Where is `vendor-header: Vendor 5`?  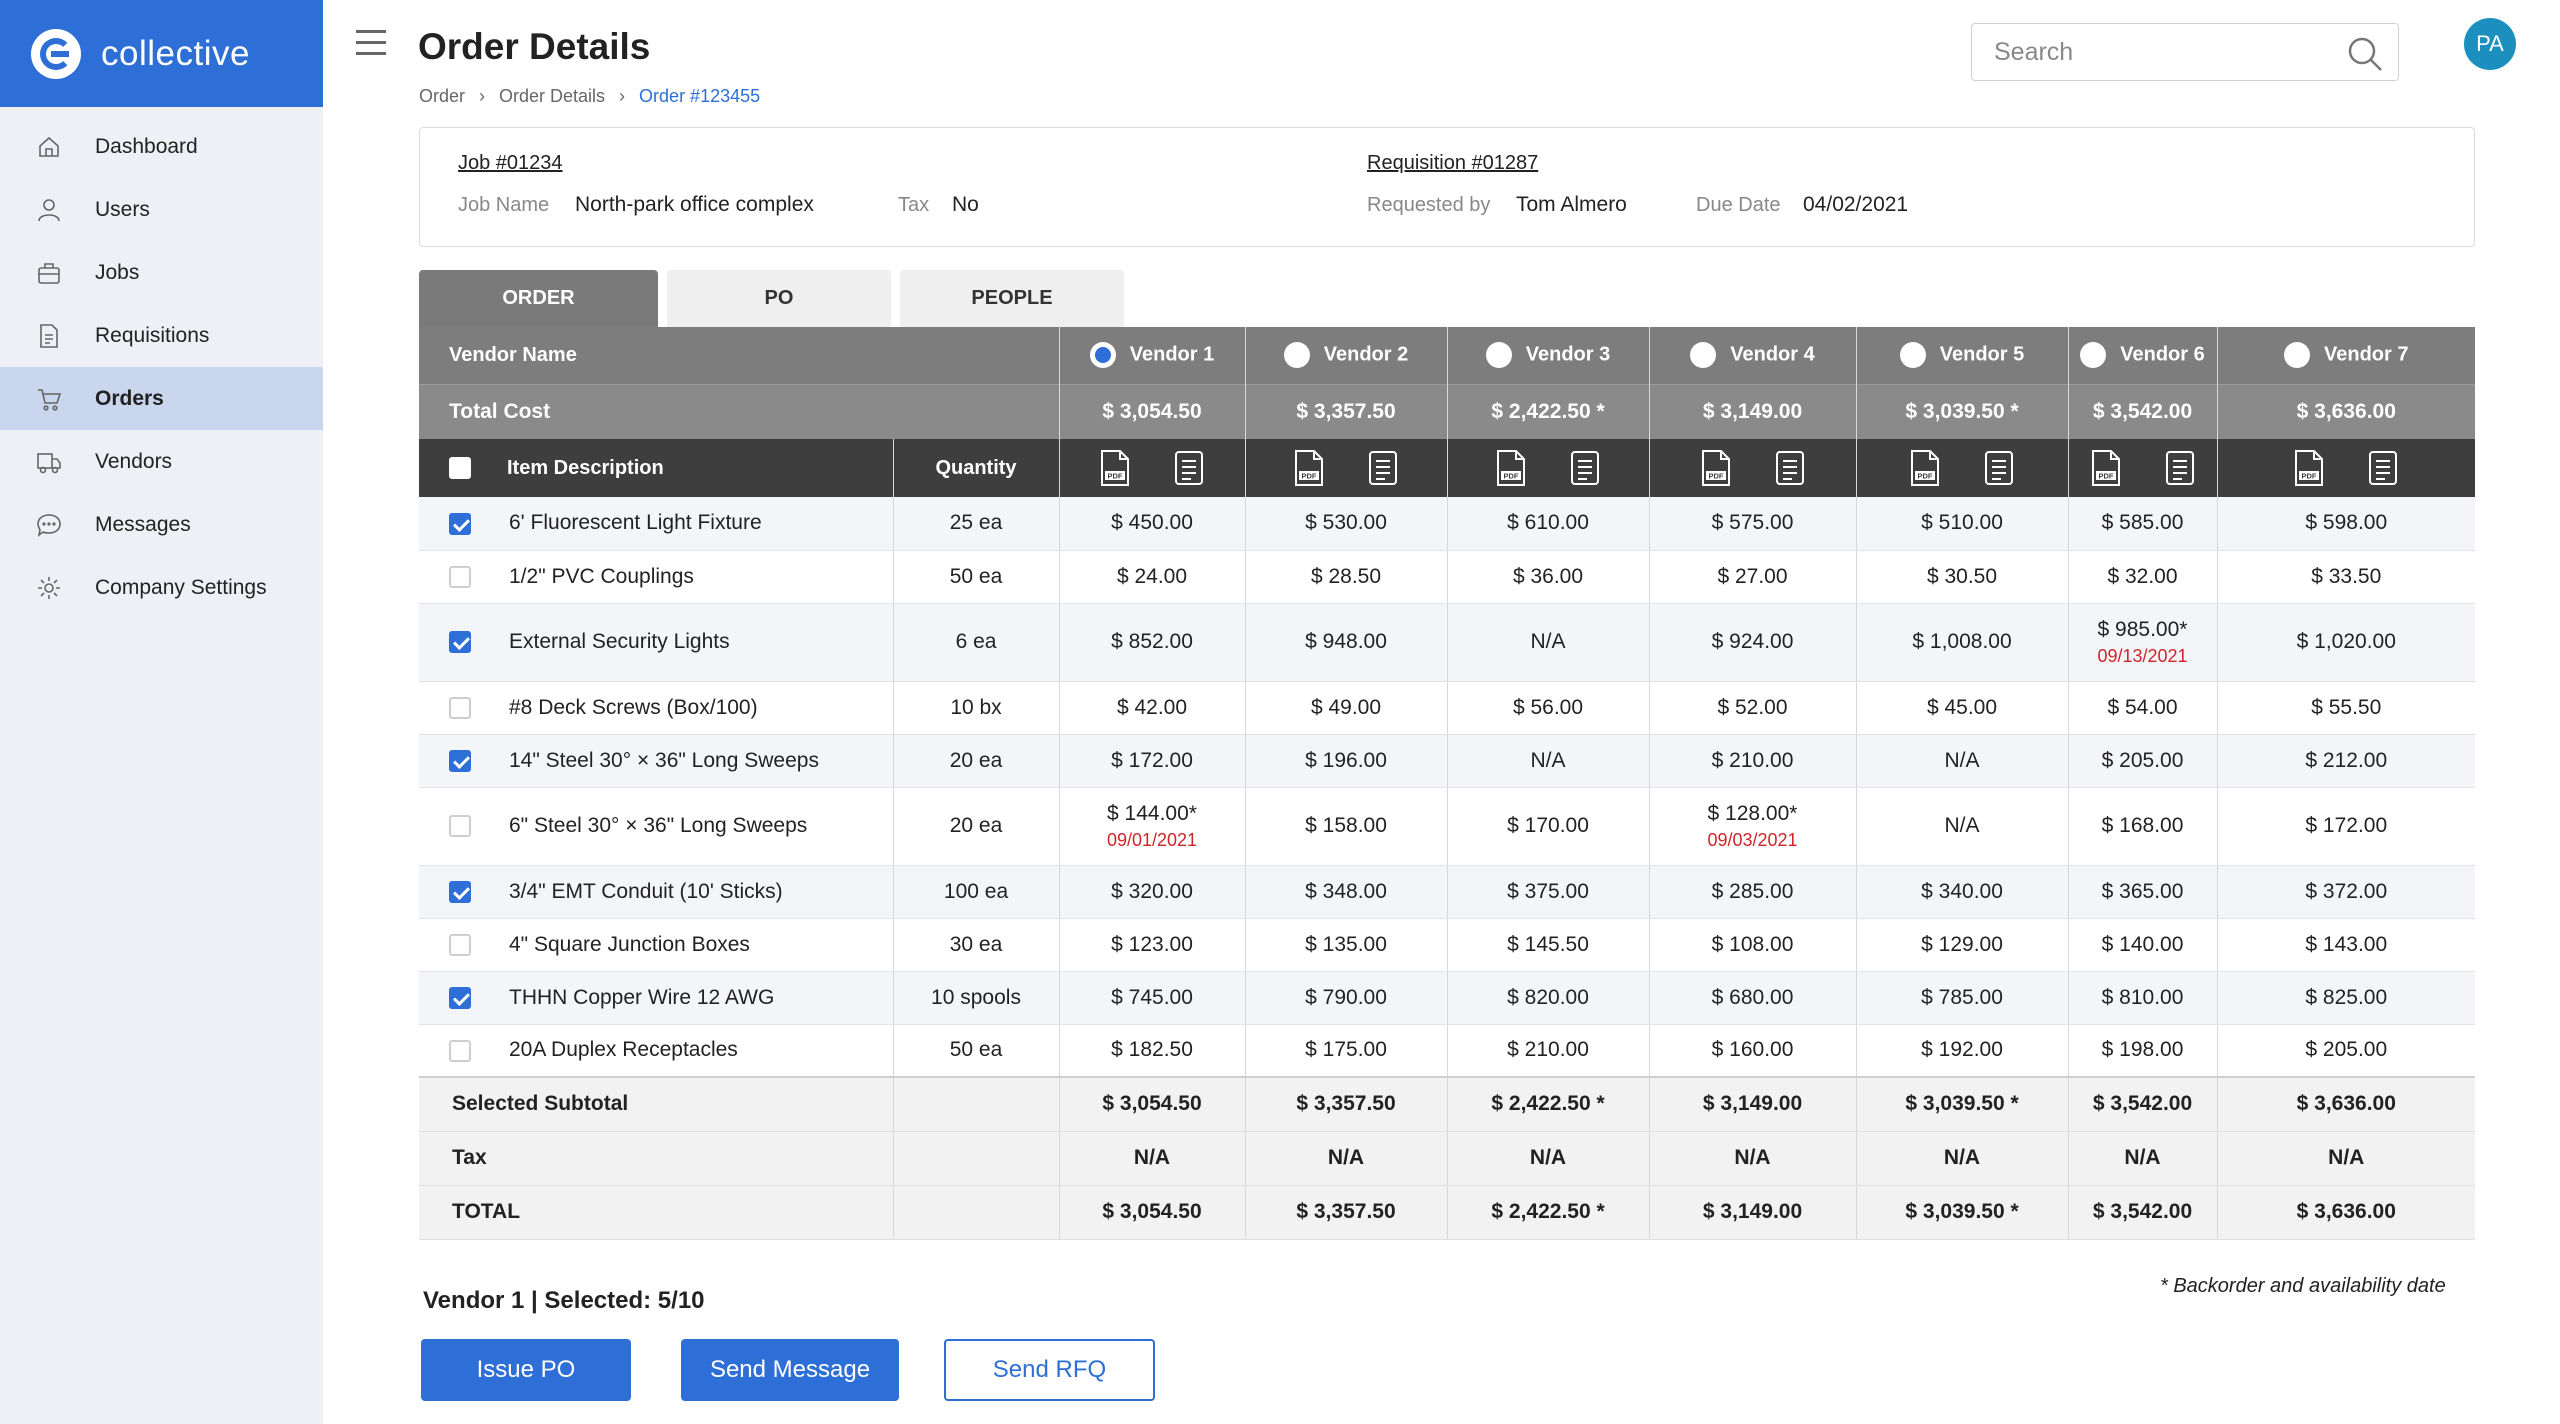 vendor-header: Vendor 5 is located at coordinates (1962, 355).